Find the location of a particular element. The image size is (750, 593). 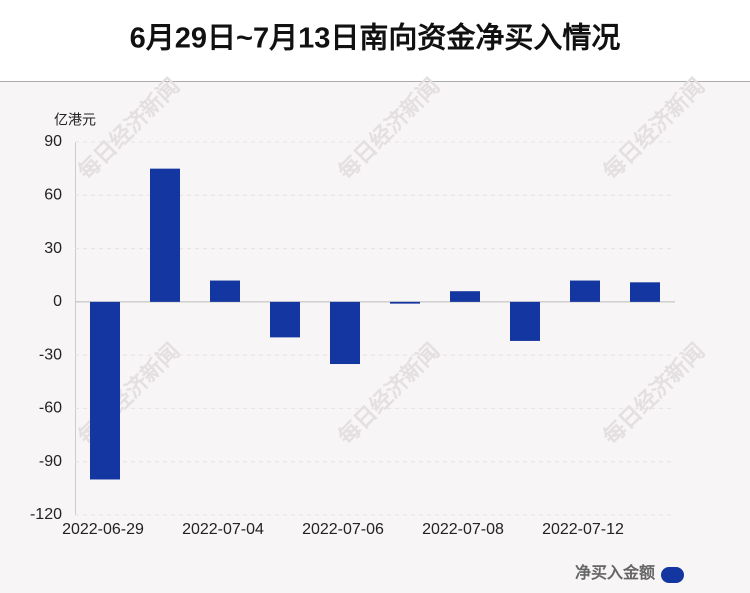

x-tick-label: 2022-07-12 is located at coordinates (583, 529).